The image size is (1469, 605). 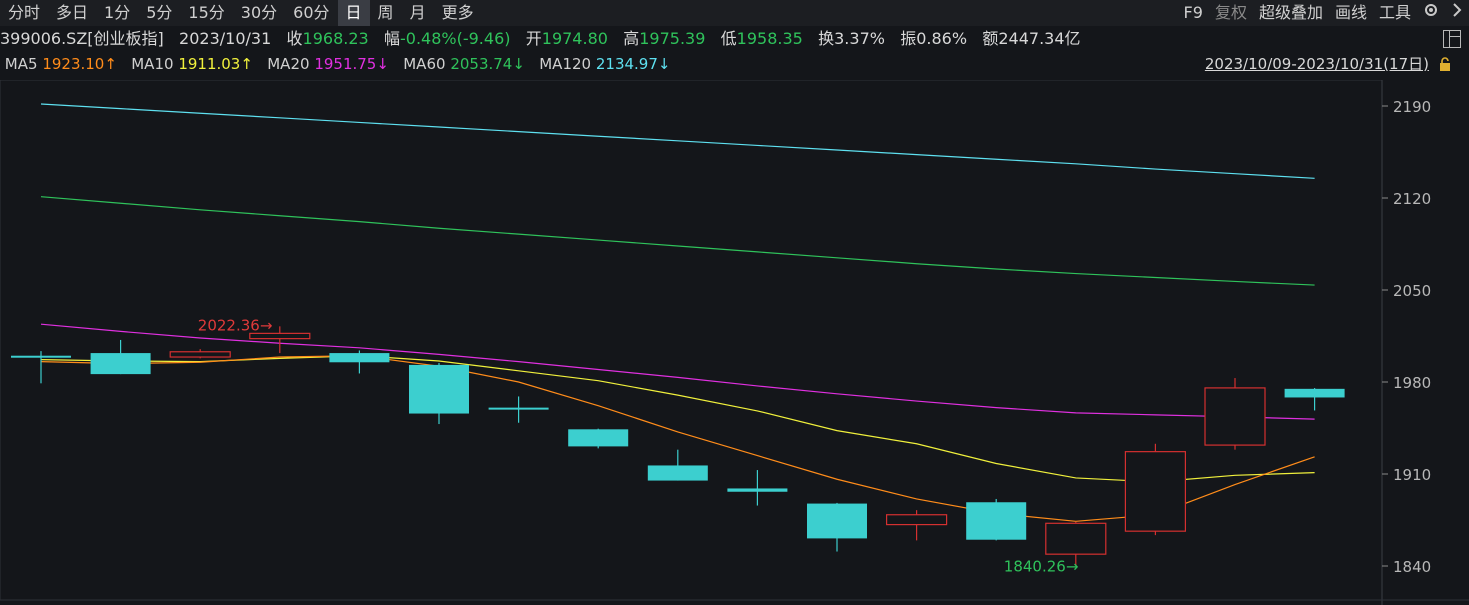 What do you see at coordinates (1412, 475) in the screenshot?
I see `y-tick-label-4: 1910` at bounding box center [1412, 475].